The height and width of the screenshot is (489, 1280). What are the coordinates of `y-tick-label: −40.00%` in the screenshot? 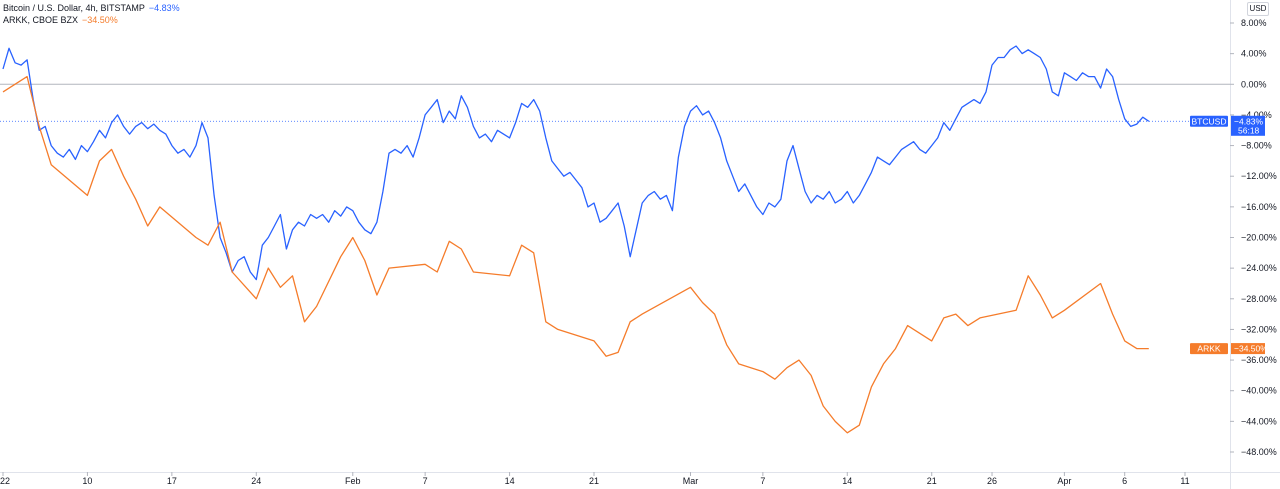 It's located at (1259, 391).